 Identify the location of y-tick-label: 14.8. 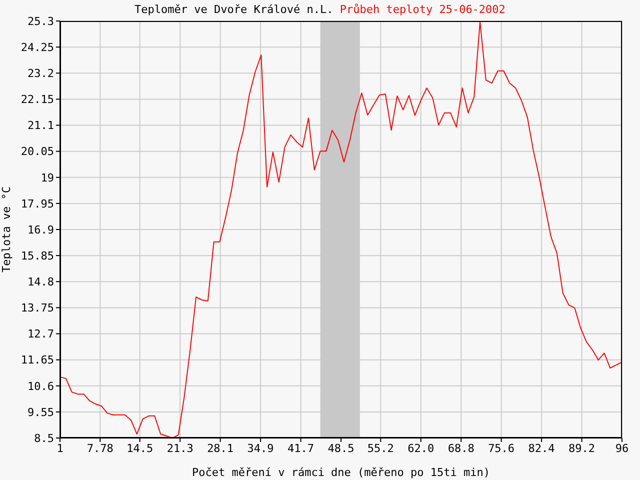
(41, 282).